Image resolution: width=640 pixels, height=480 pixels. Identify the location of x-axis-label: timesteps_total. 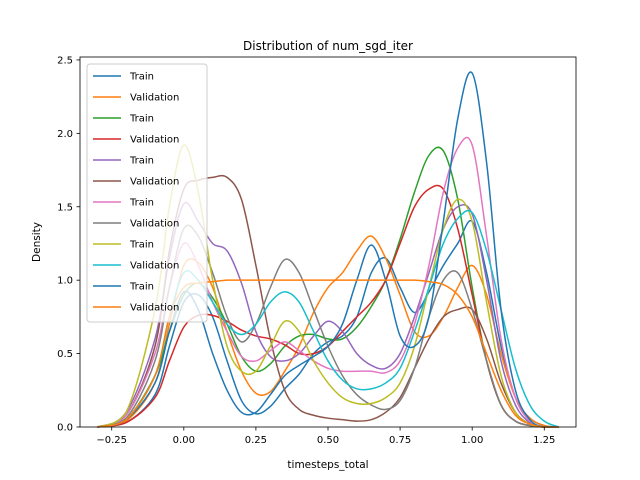
(327, 465).